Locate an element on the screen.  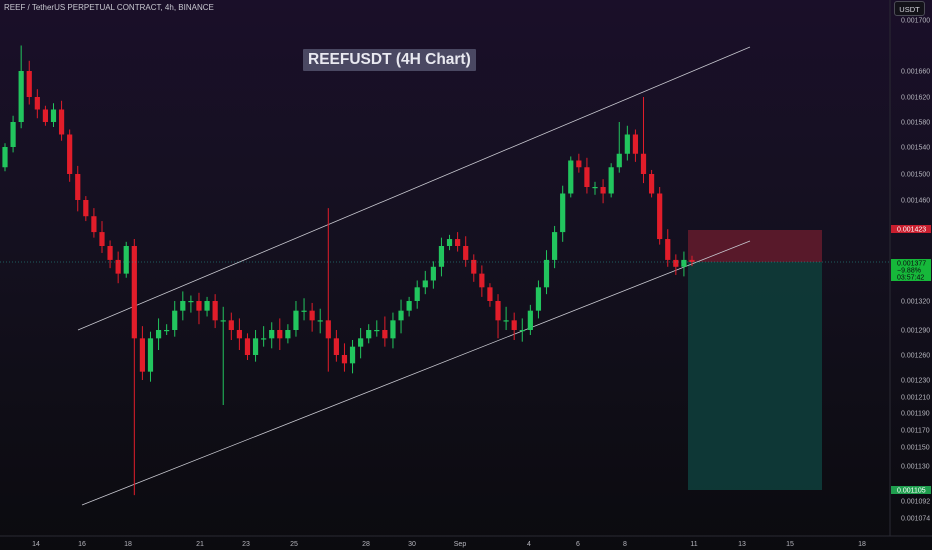
x-tick-label: 15 is located at coordinates (790, 544).